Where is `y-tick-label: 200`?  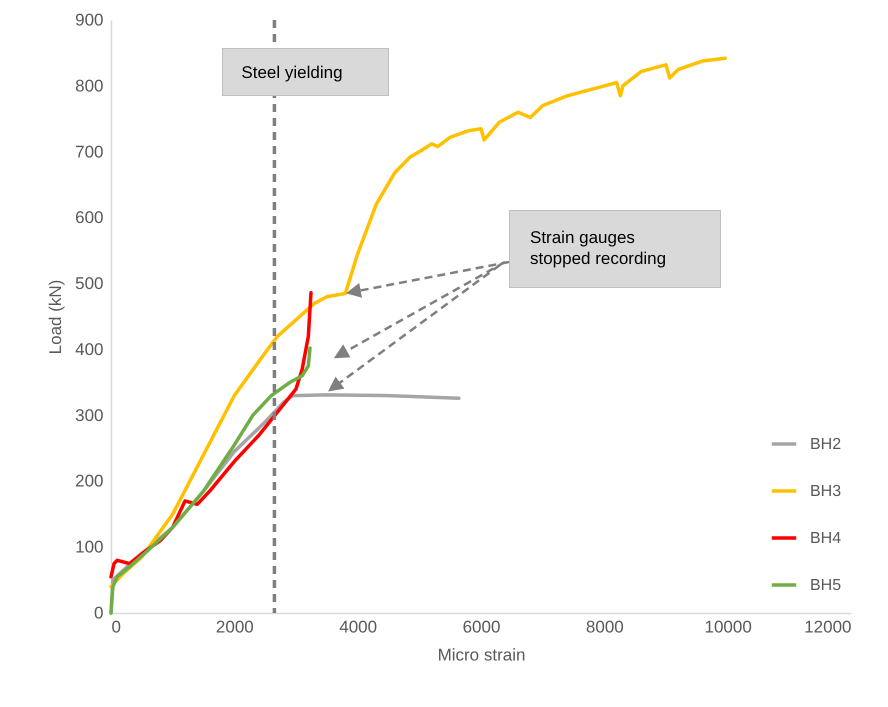 y-tick-label: 200 is located at coordinates (89, 481).